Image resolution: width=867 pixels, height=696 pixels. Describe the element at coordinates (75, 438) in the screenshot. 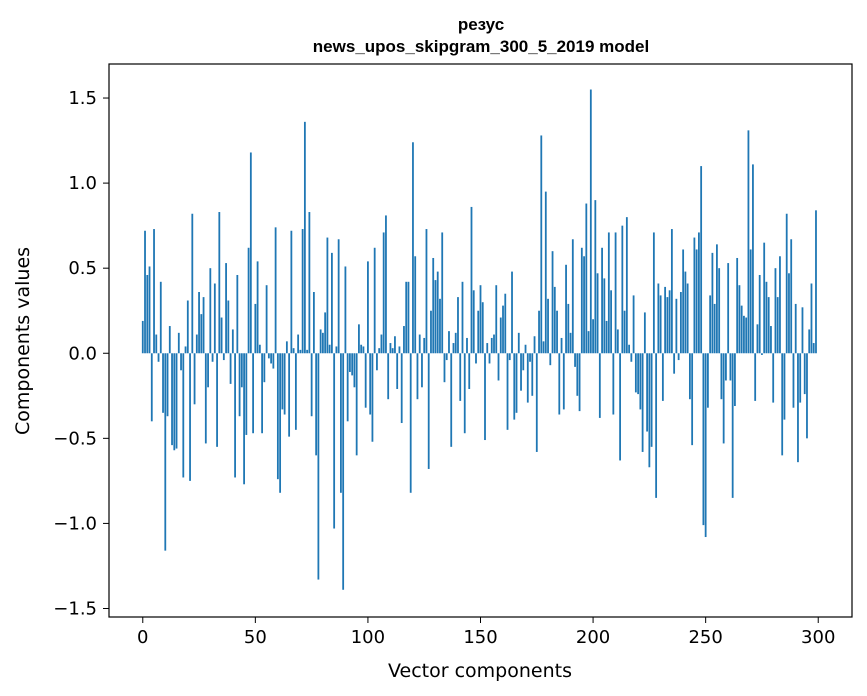

I see `y-tick-label: −0.5` at that location.